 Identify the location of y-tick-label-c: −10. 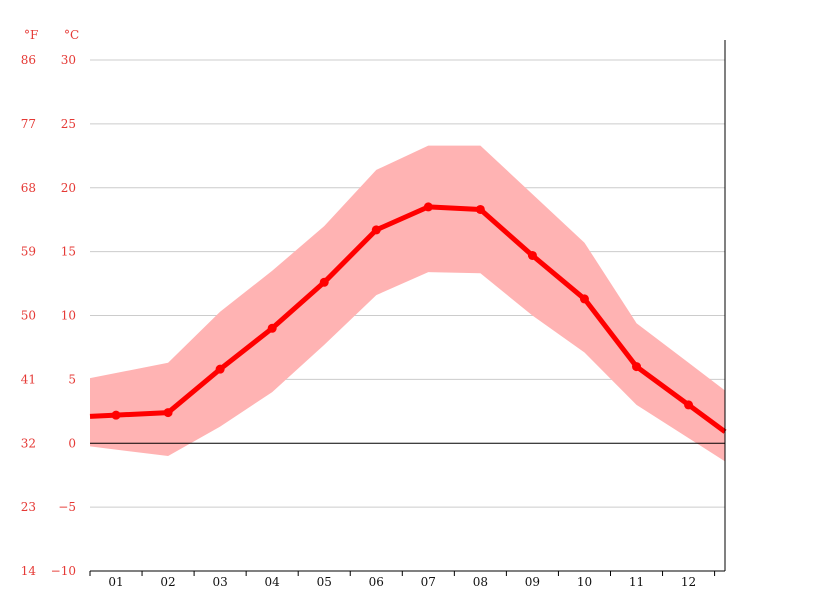
(63, 571).